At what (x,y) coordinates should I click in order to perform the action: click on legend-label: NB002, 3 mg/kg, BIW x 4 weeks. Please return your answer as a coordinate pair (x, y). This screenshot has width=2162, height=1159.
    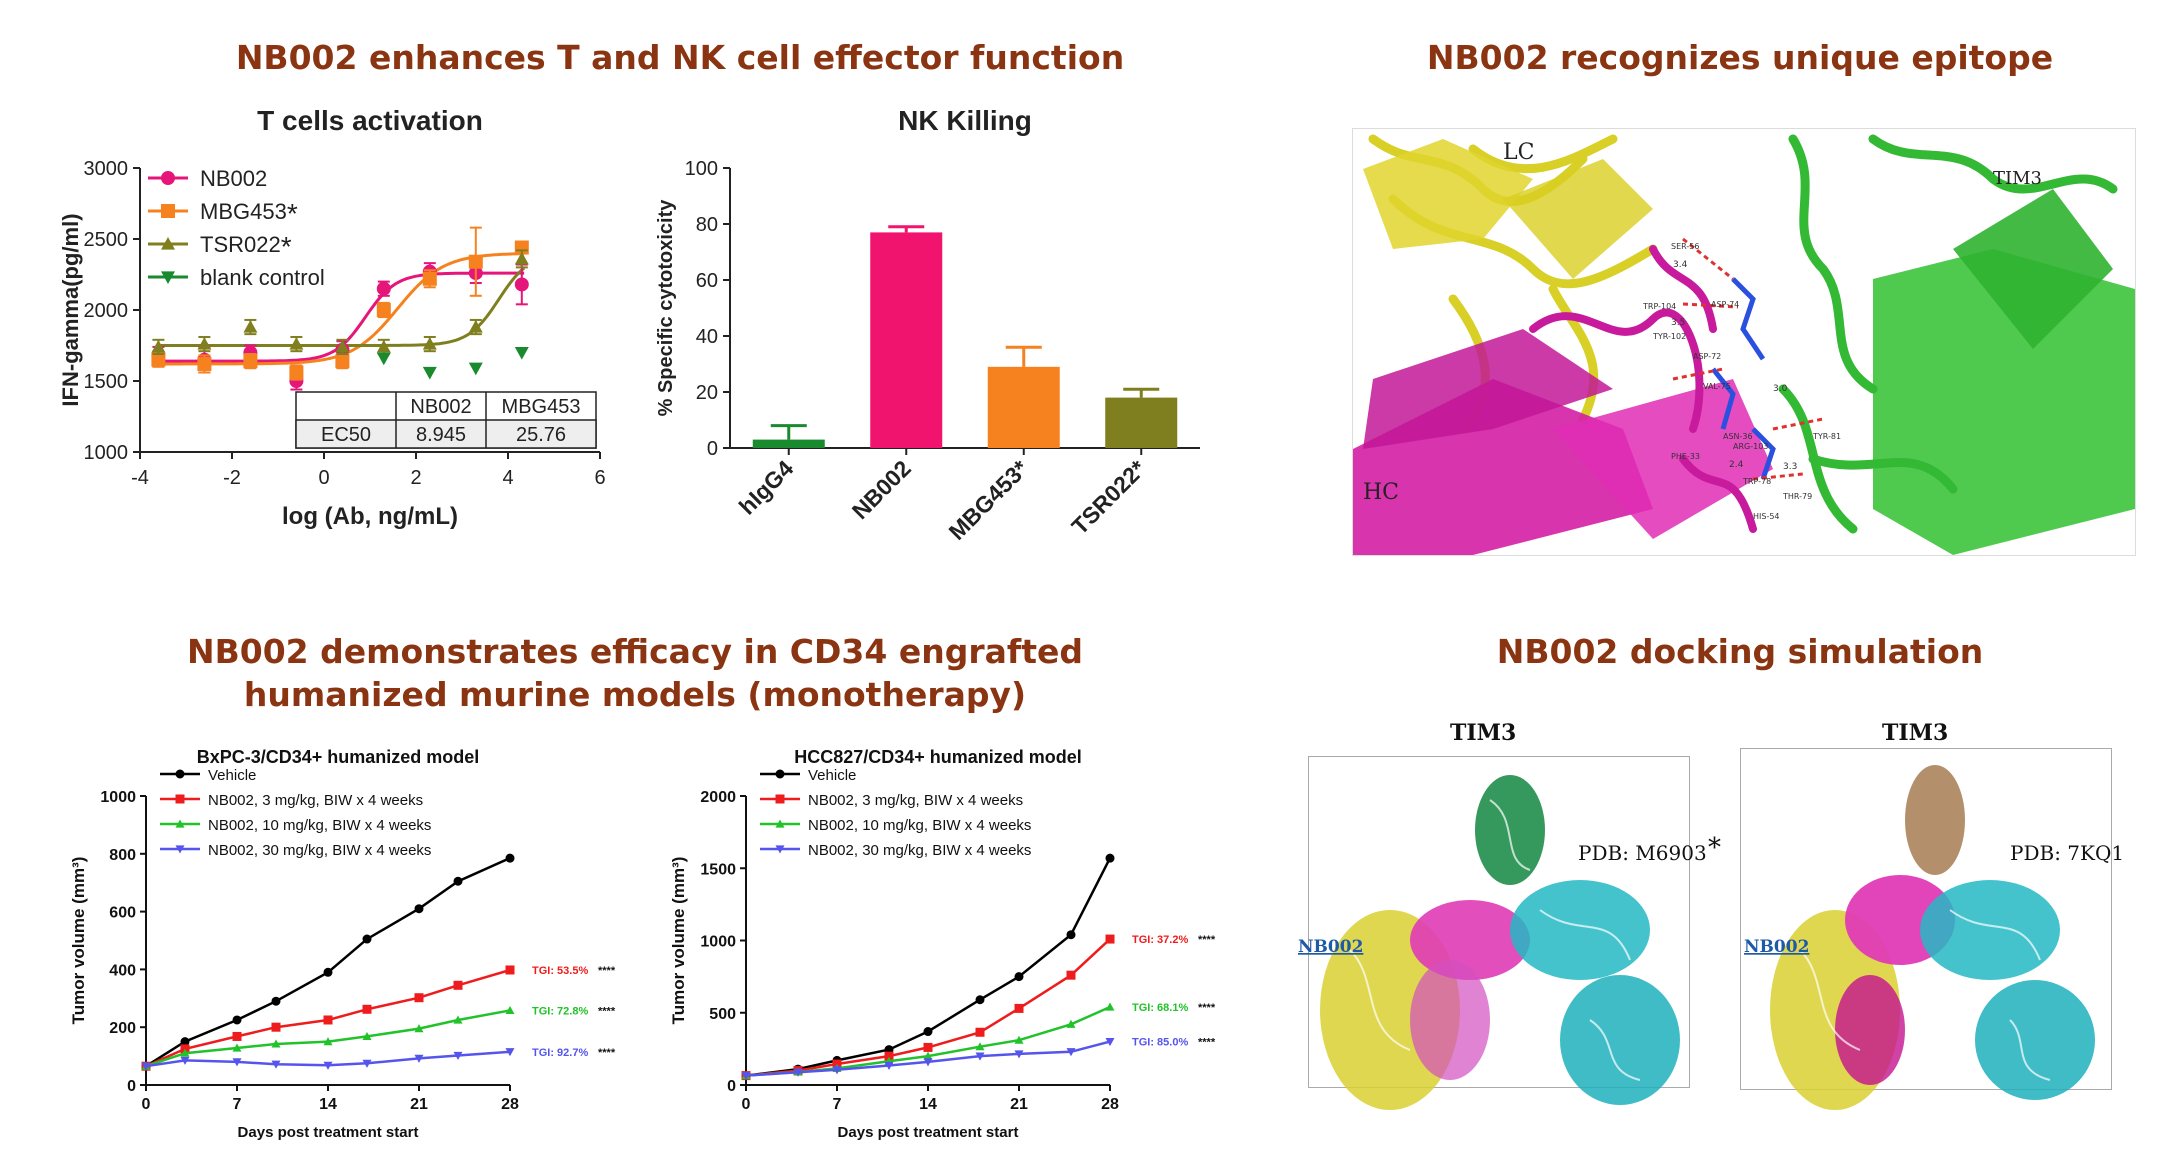
    Looking at the image, I should click on (915, 800).